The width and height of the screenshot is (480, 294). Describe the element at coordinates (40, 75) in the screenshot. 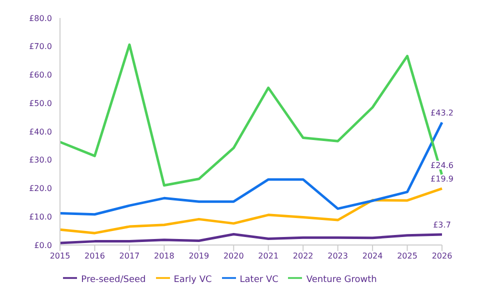

I see `y-tick-label: £60.0` at that location.